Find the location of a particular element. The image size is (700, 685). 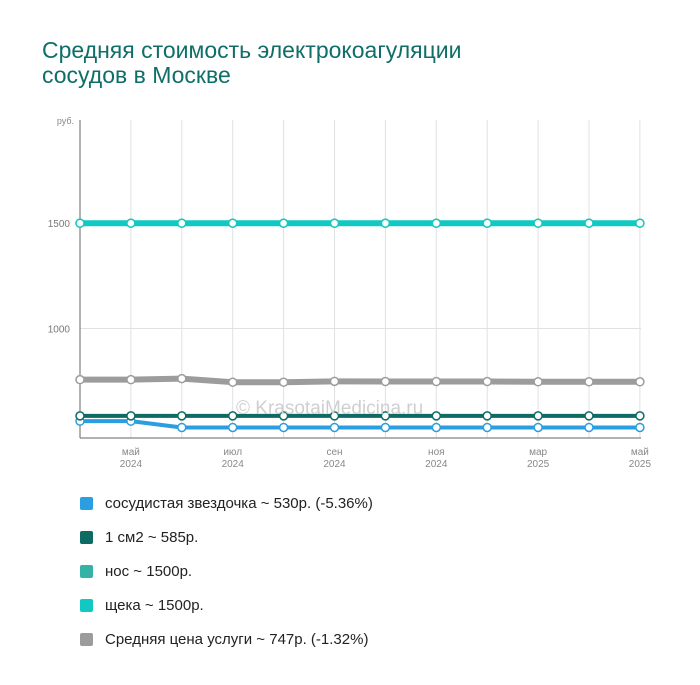

legend-label: нос ~ 1500р. is located at coordinates (149, 571).